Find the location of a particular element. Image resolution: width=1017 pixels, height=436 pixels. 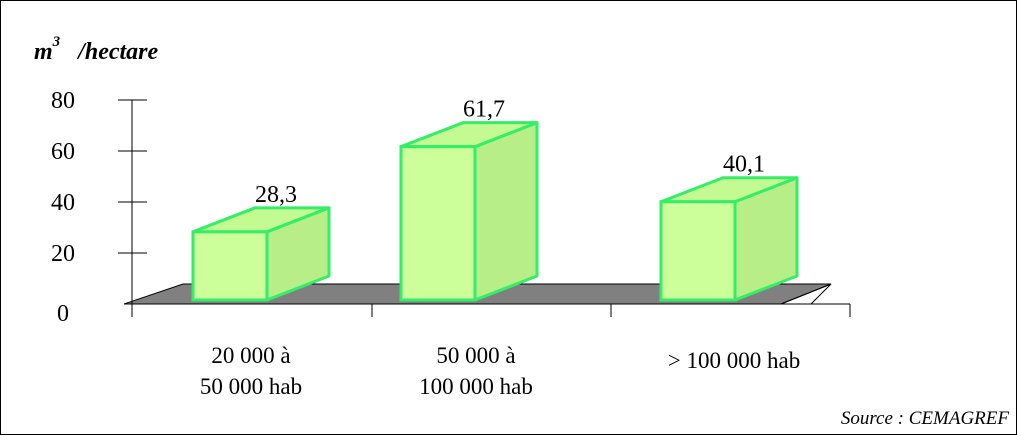

data-label: 40,1 is located at coordinates (744, 165).